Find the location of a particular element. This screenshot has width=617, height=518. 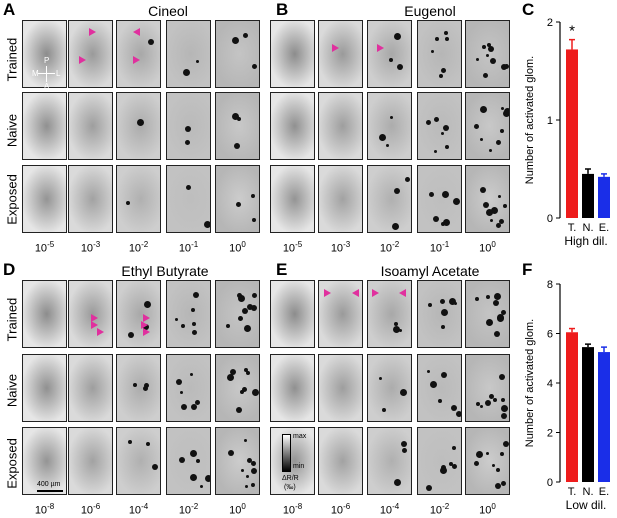

category-label: T. is located at coordinates (572, 492).